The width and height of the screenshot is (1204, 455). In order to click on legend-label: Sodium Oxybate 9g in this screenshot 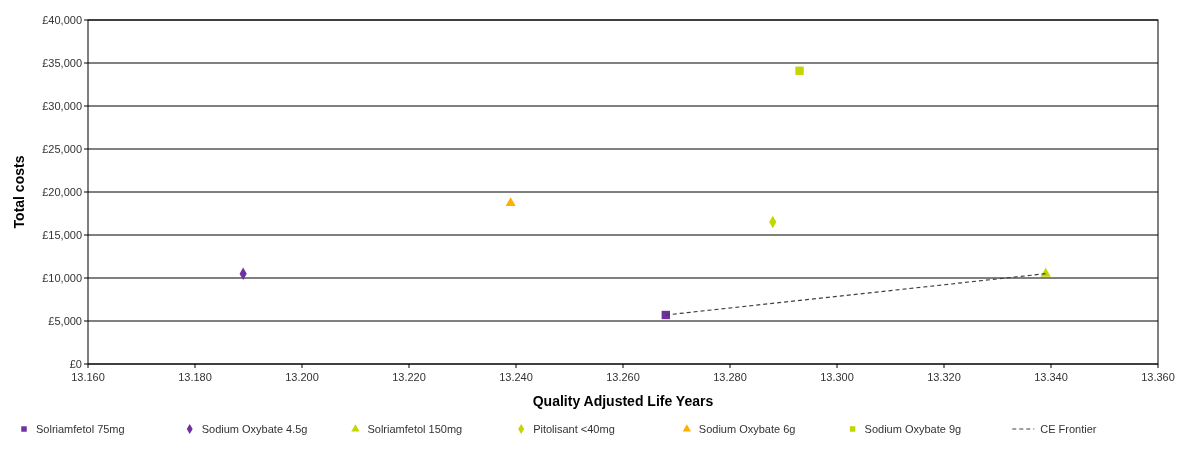, I will do `click(913, 429)`.